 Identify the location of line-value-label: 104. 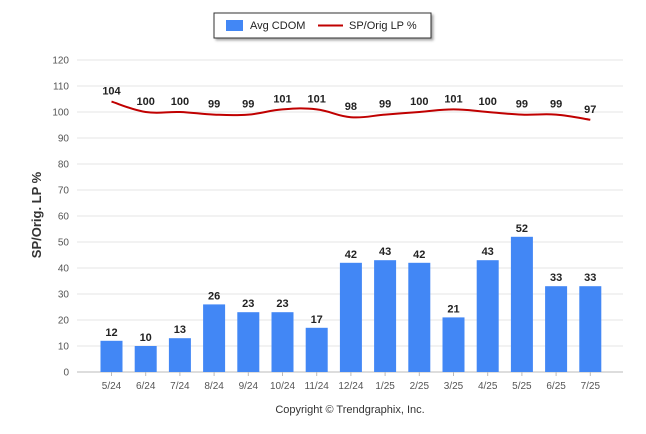
(111, 92).